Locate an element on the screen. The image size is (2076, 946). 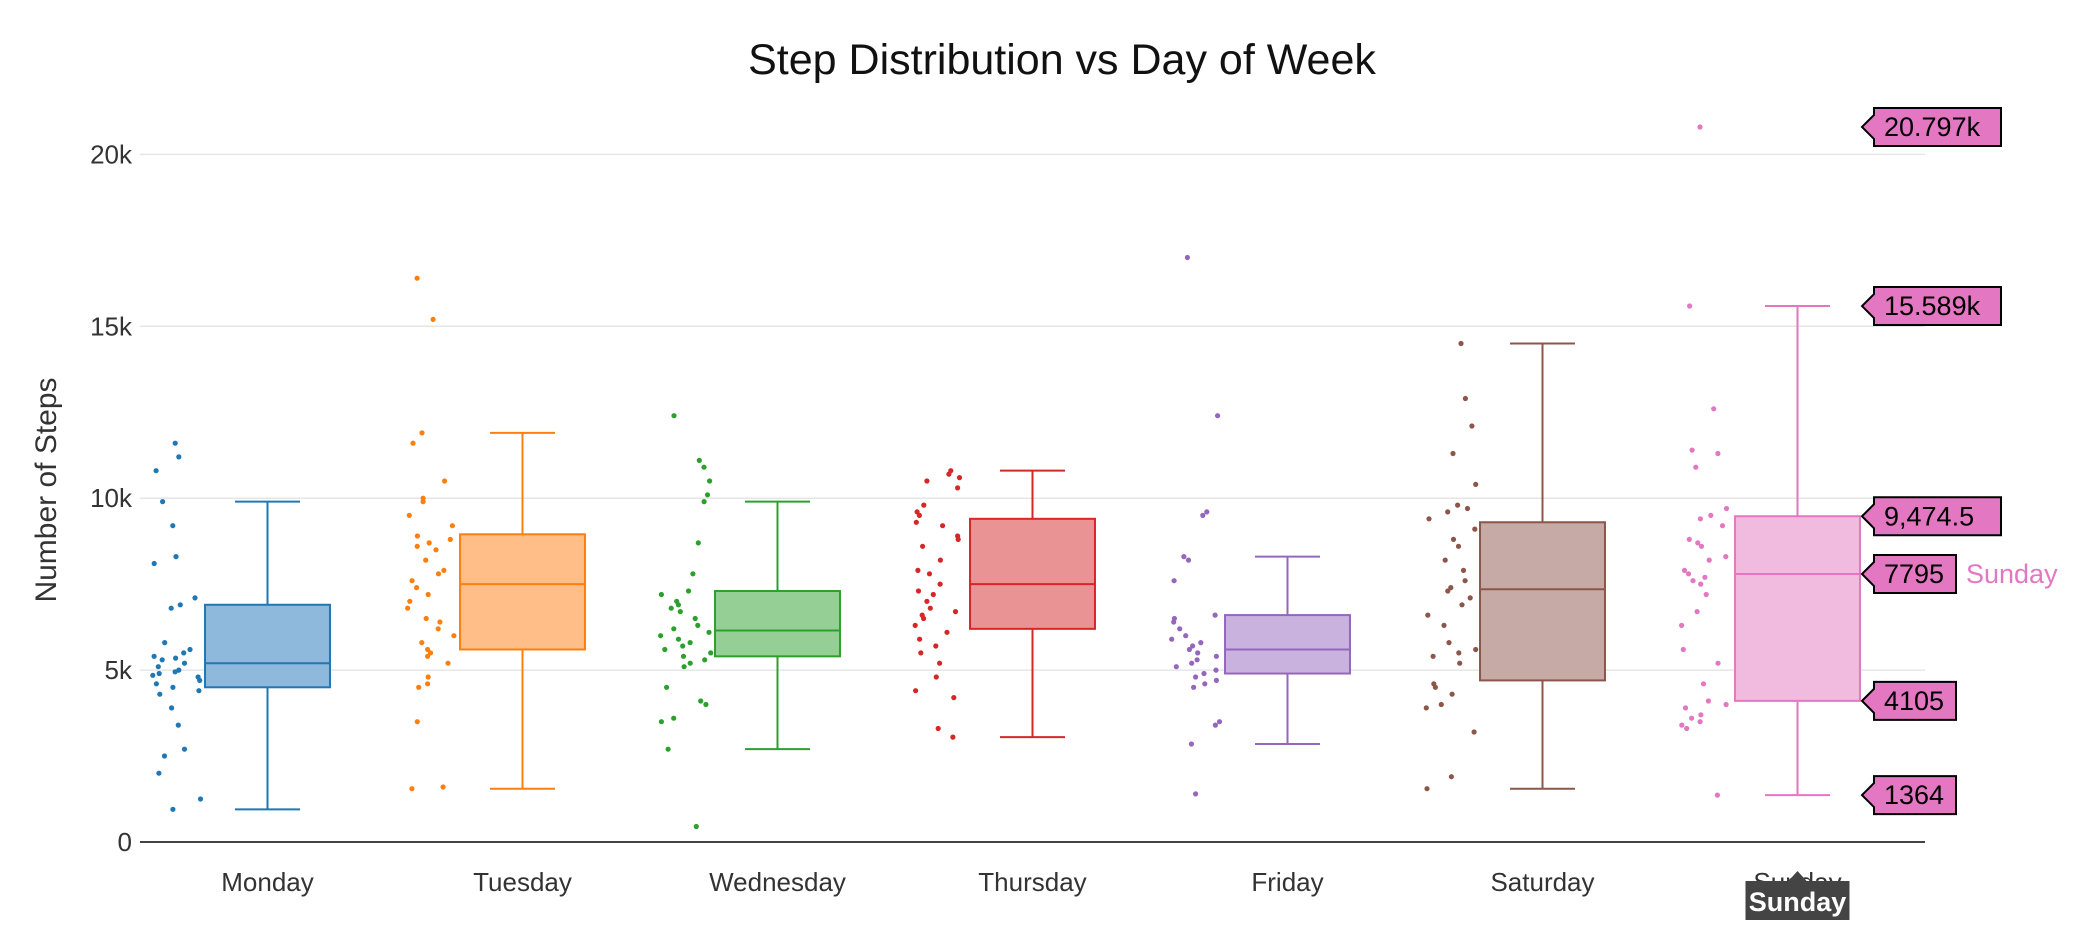
box-thursday is located at coordinates (1032, 573).